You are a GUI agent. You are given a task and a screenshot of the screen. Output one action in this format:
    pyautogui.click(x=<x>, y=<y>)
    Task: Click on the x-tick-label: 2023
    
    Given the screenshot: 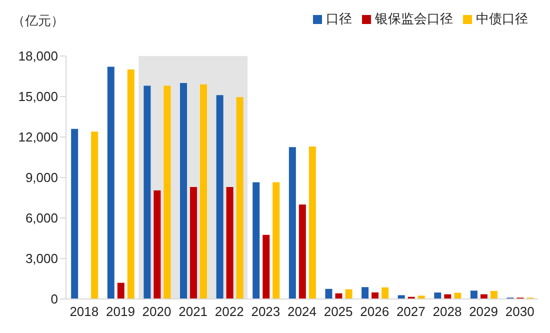 What is the action you would take?
    pyautogui.click(x=265, y=312)
    